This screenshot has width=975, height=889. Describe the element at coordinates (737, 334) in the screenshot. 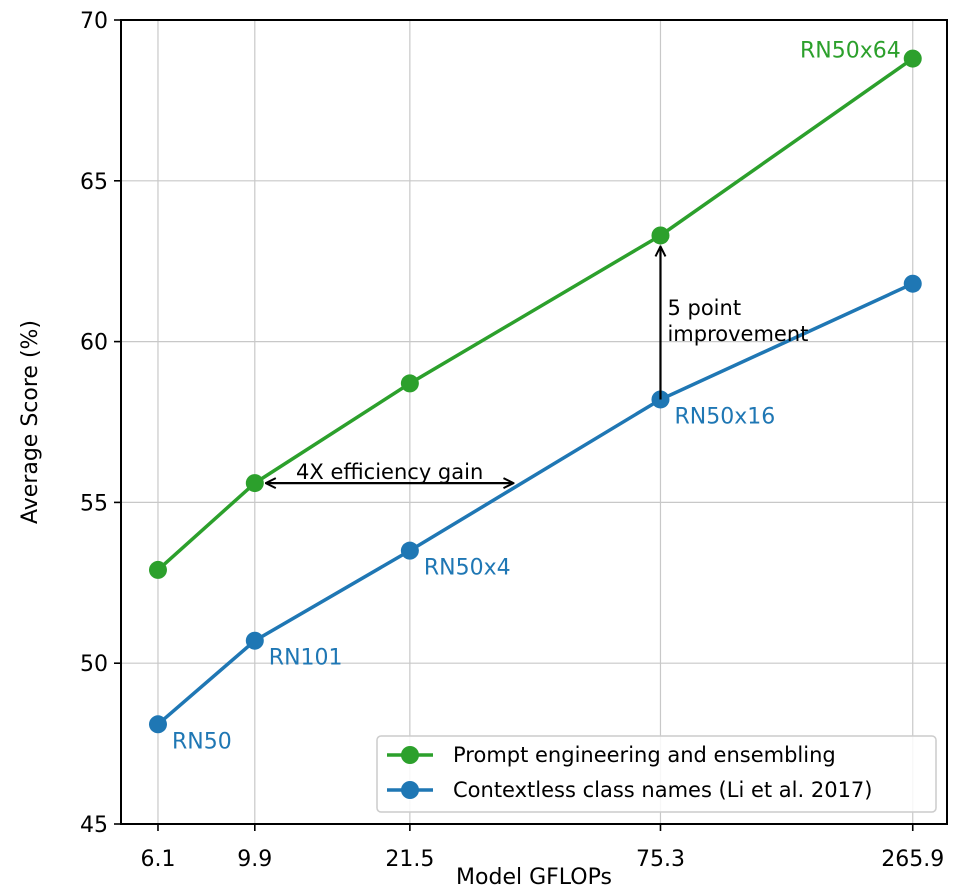

I see `annotation-text: improvement` at that location.